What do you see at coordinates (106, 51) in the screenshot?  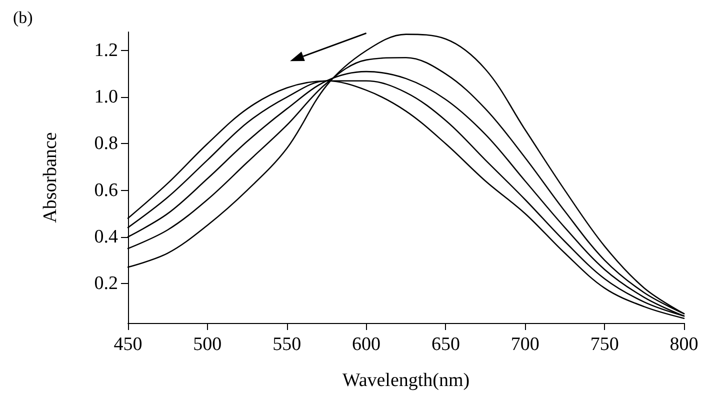 I see `y-tick-label: 1.2` at bounding box center [106, 51].